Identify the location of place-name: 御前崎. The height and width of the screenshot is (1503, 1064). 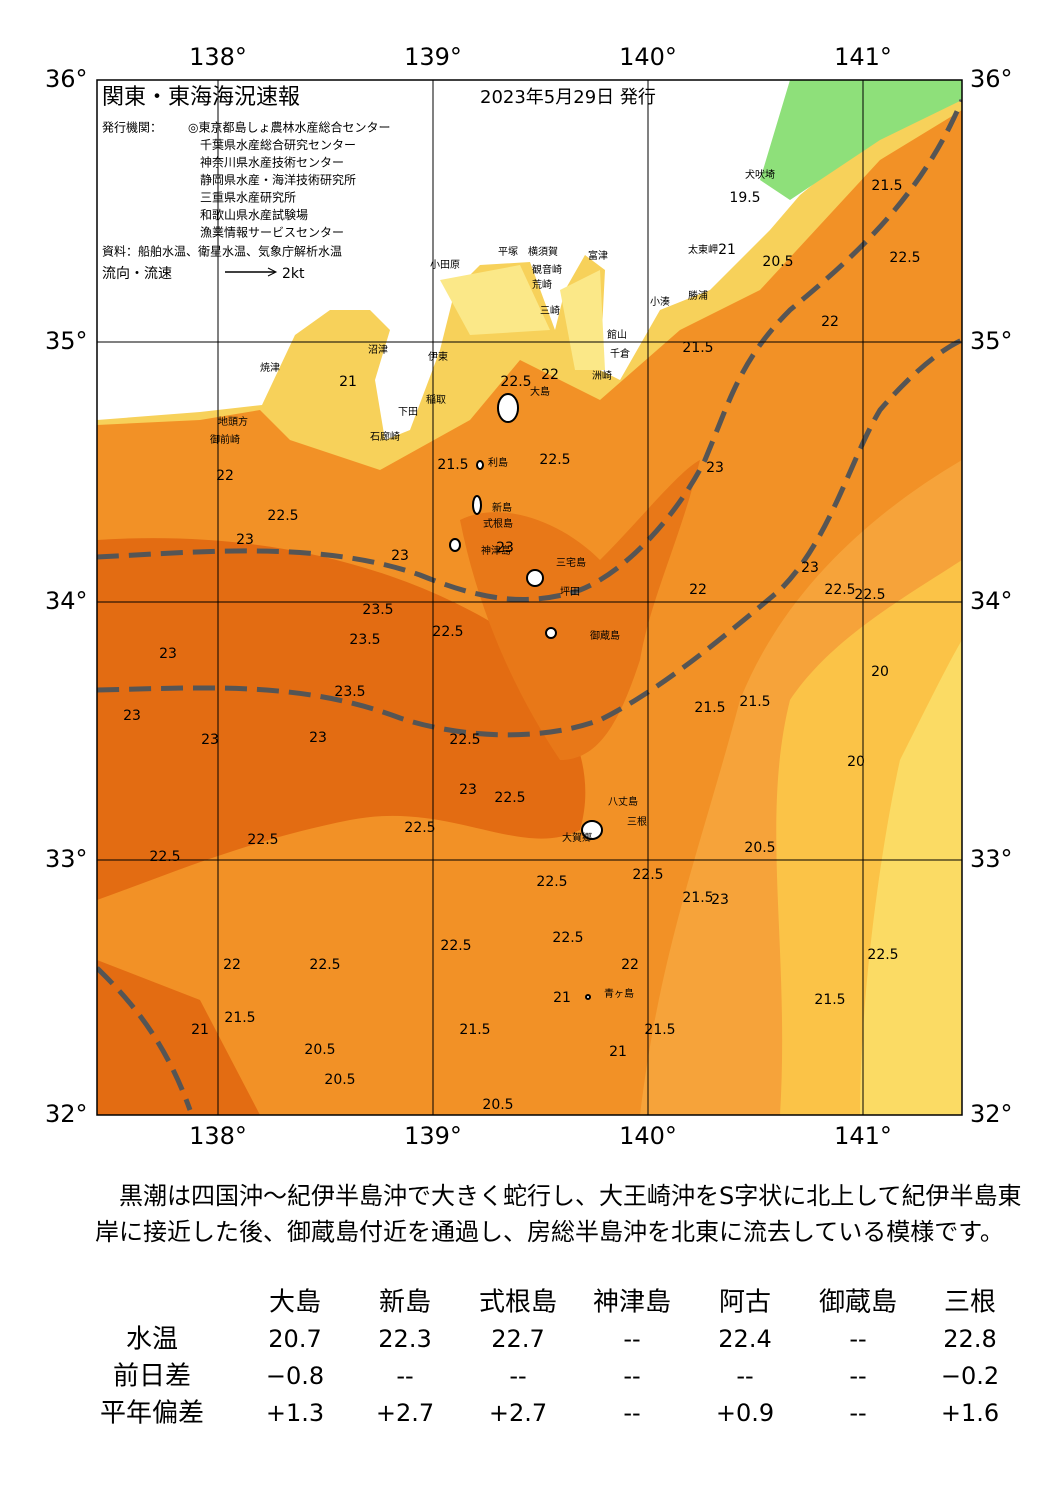
(225, 439).